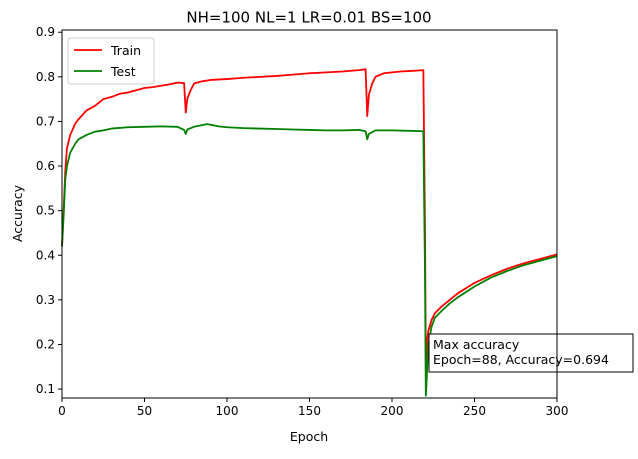 The width and height of the screenshot is (638, 459). I want to click on annotation-line-2: Epoch=88, Accuracy=0.694, so click(521, 359).